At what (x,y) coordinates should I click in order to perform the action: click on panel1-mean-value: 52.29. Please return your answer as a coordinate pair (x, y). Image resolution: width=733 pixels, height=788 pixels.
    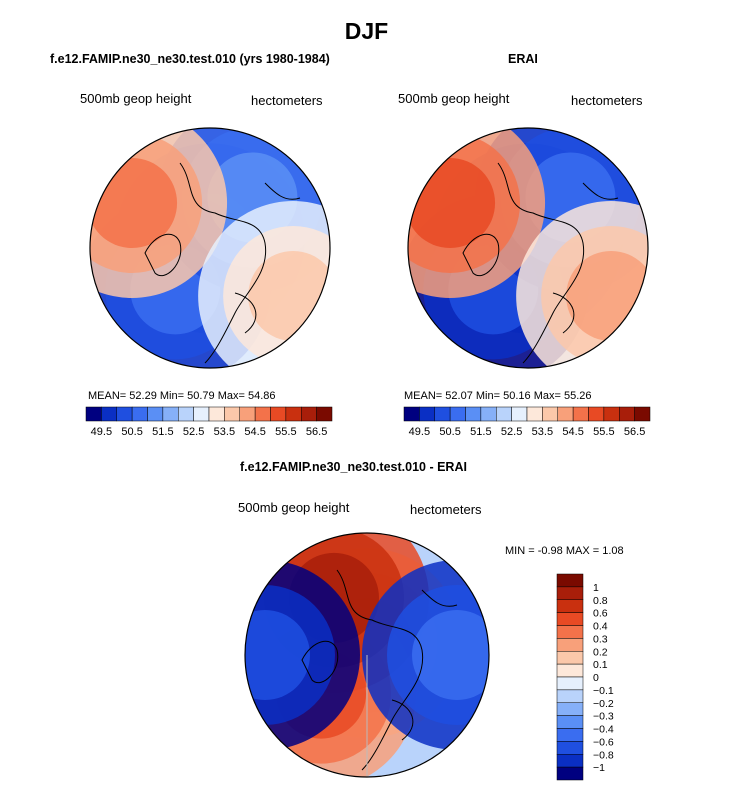
    Looking at the image, I should click on (143, 396).